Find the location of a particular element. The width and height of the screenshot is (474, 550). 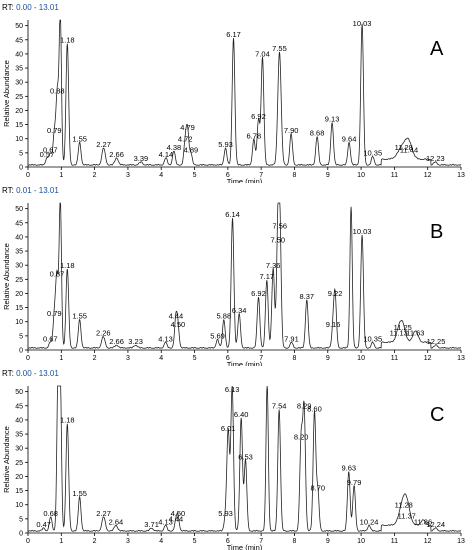

panel-letter: C is located at coordinates (437, 415).